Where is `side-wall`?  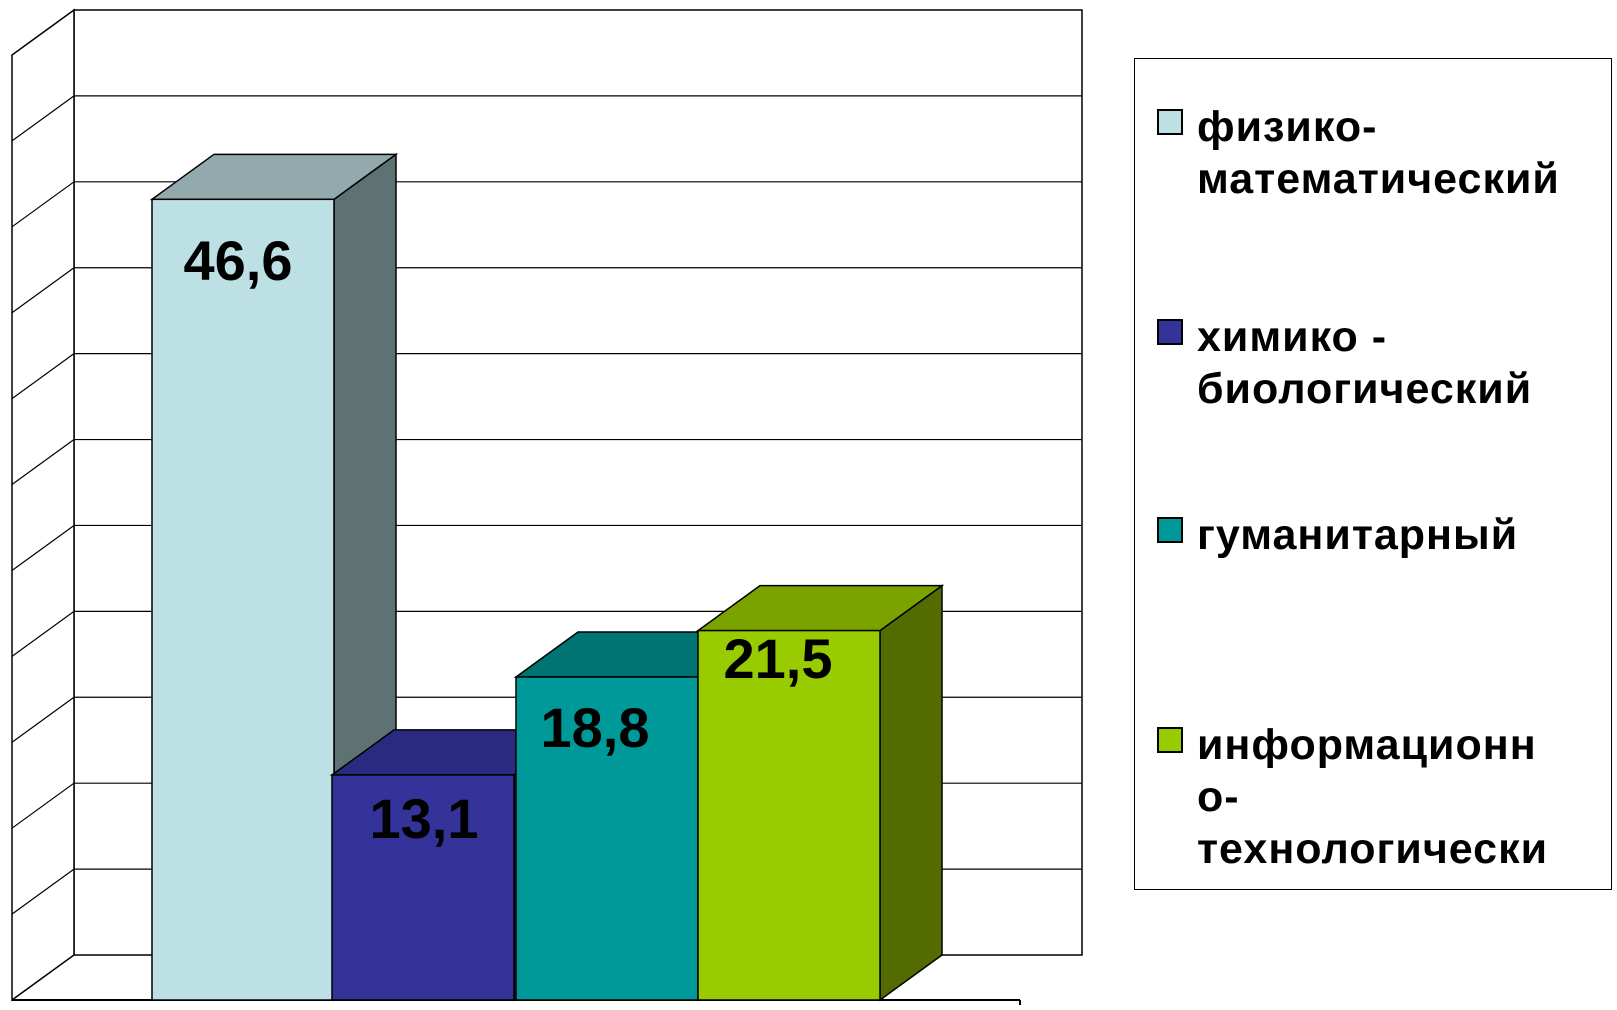
side-wall is located at coordinates (43, 505).